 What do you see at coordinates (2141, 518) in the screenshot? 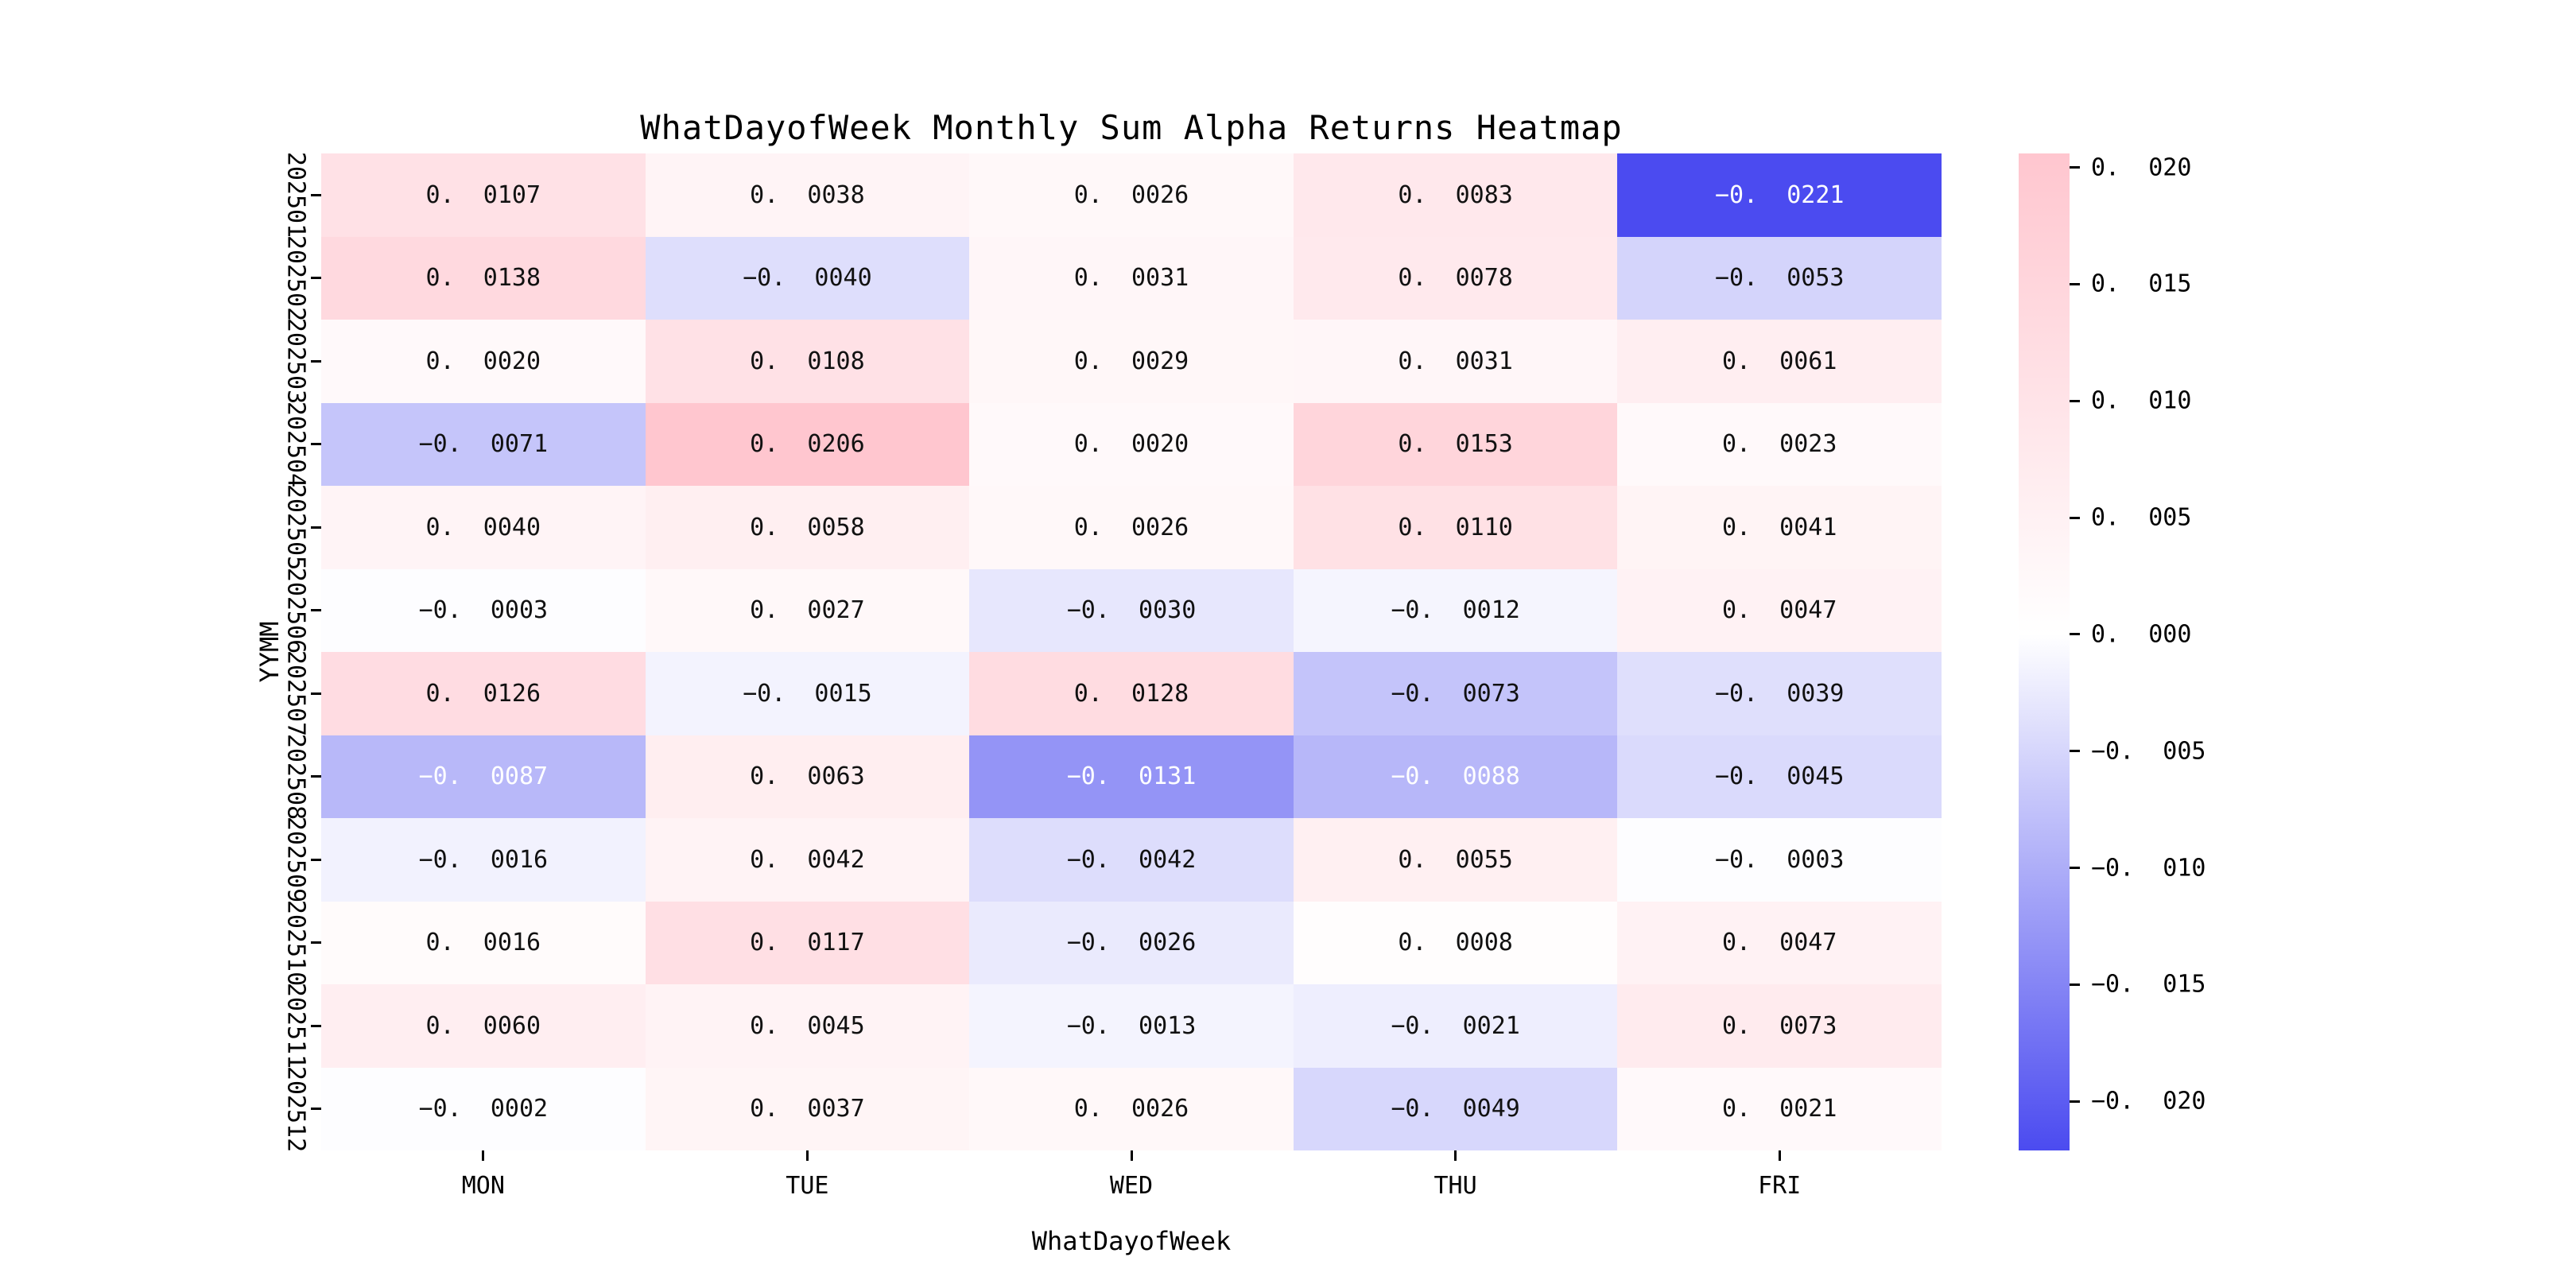
I see `colorbar-tick-label: 0. 005` at bounding box center [2141, 518].